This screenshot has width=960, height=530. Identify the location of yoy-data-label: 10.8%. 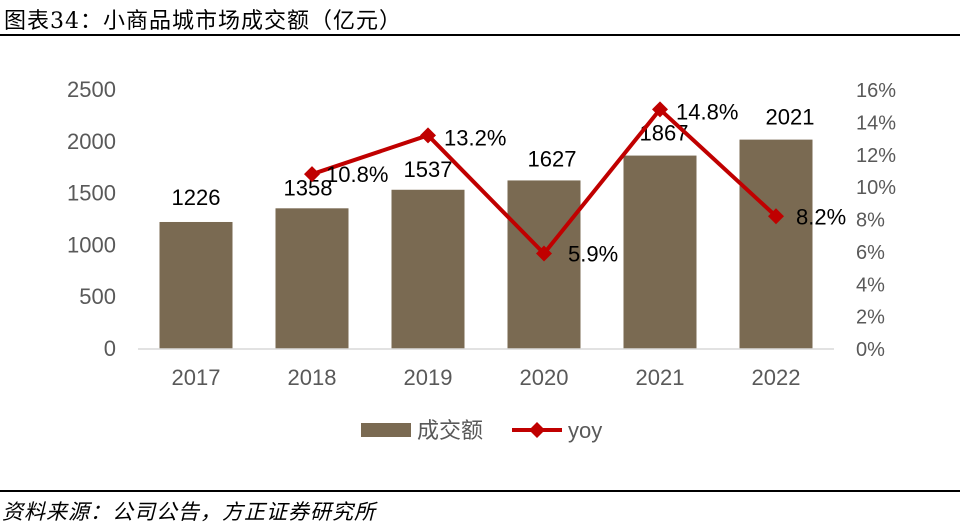
(357, 174).